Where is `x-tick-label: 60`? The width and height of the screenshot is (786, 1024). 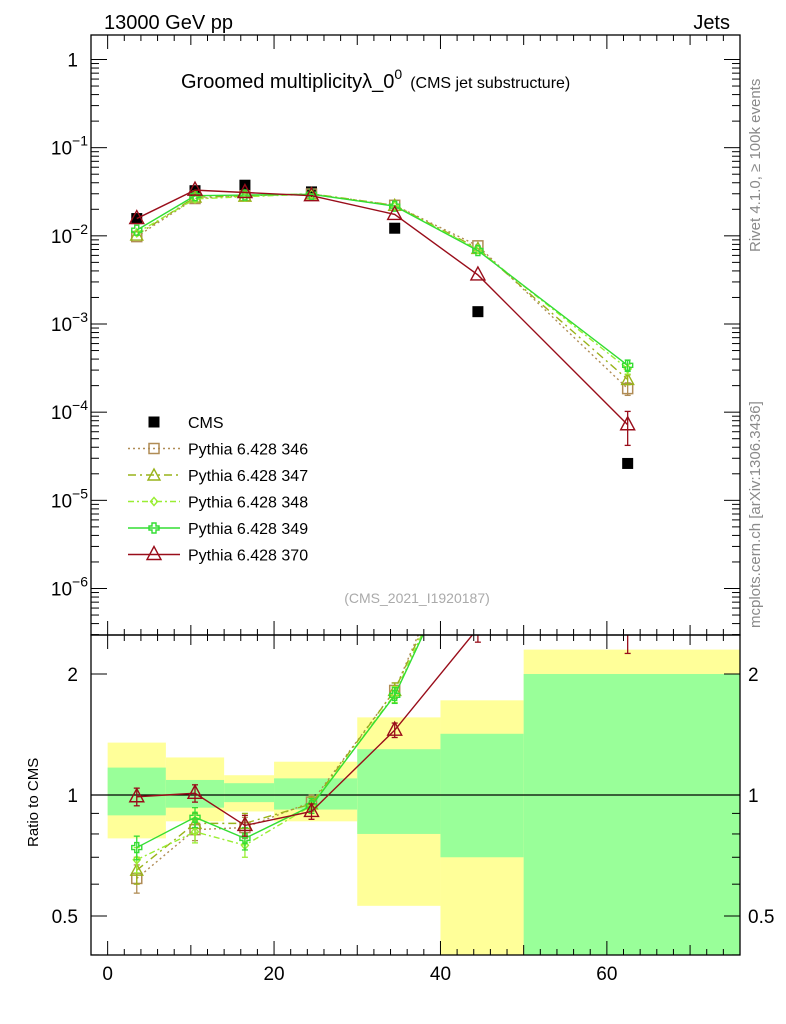 x-tick-label: 60 is located at coordinates (606, 974).